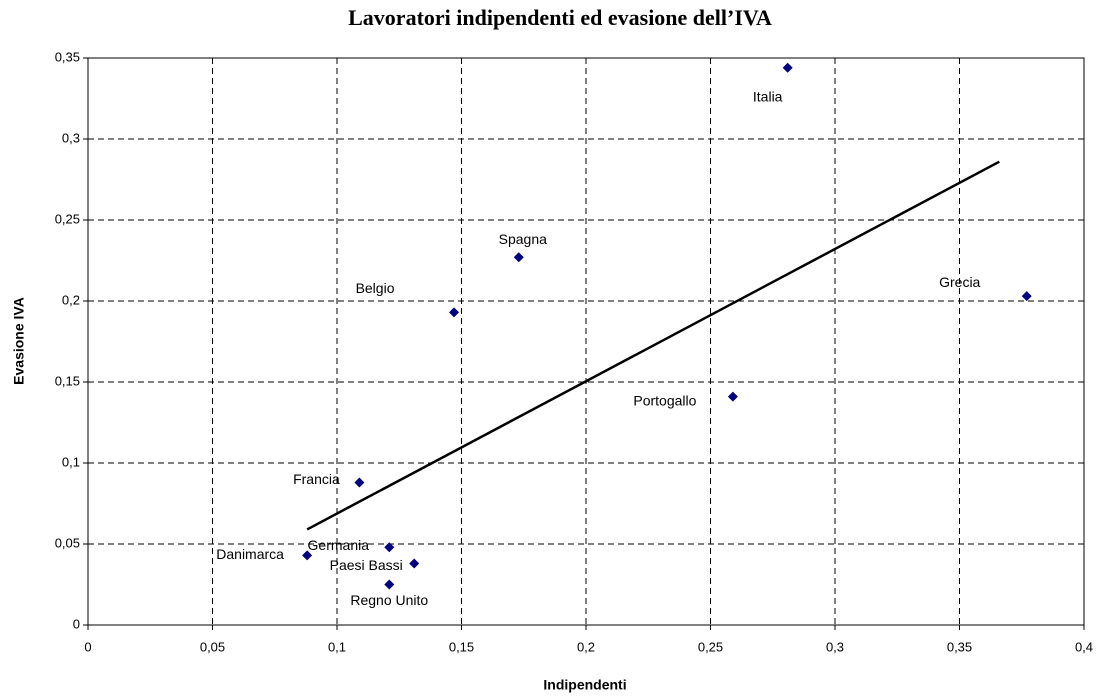 Image resolution: width=1103 pixels, height=696 pixels. What do you see at coordinates (250, 554) in the screenshot?
I see `point-label: Danimarca` at bounding box center [250, 554].